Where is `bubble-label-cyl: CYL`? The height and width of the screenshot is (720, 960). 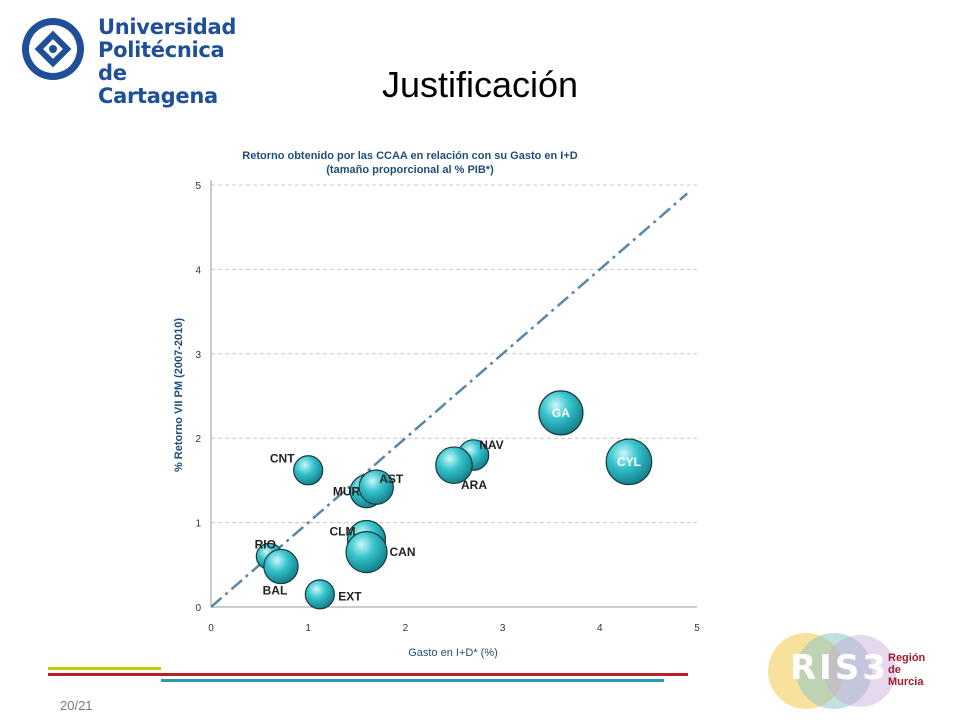 bubble-label-cyl: CYL is located at coordinates (629, 462).